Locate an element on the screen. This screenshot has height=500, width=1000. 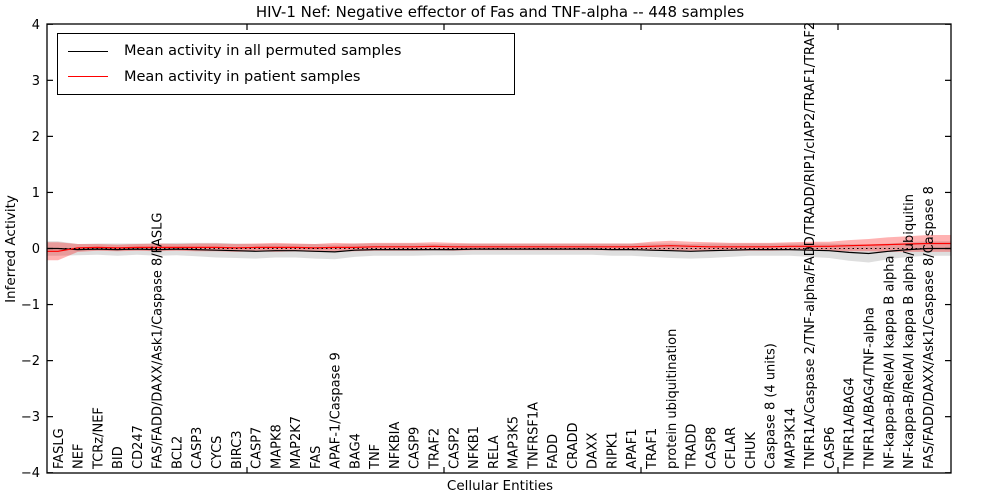
y-tick-label: 1 is located at coordinates (36, 193).